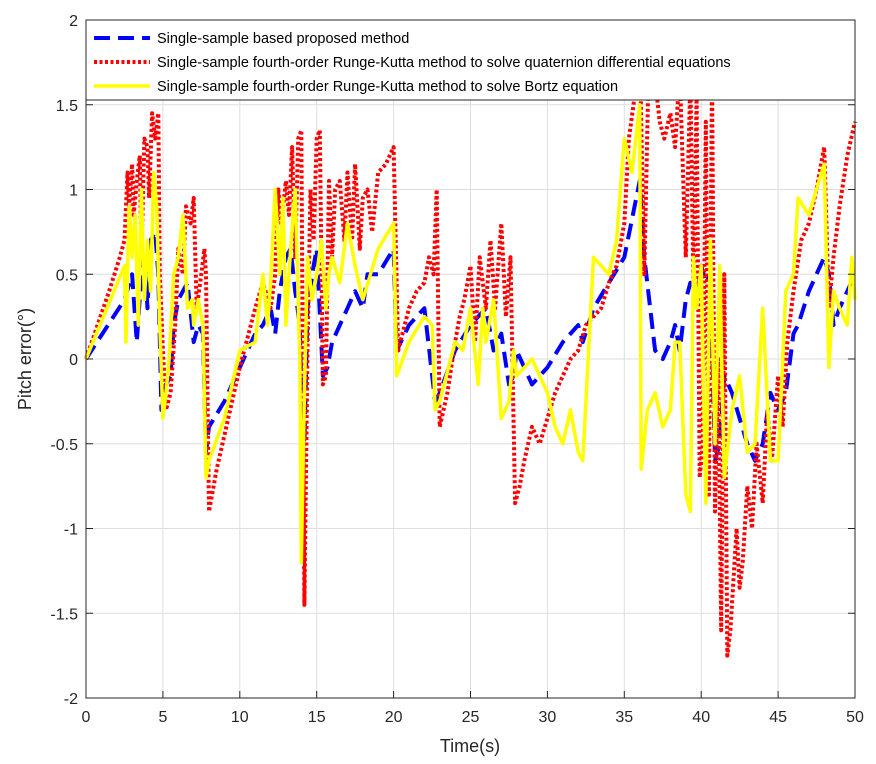 Image resolution: width=876 pixels, height=764 pixels. Describe the element at coordinates (624, 717) in the screenshot. I see `x-tick-label-7: 35` at that location.